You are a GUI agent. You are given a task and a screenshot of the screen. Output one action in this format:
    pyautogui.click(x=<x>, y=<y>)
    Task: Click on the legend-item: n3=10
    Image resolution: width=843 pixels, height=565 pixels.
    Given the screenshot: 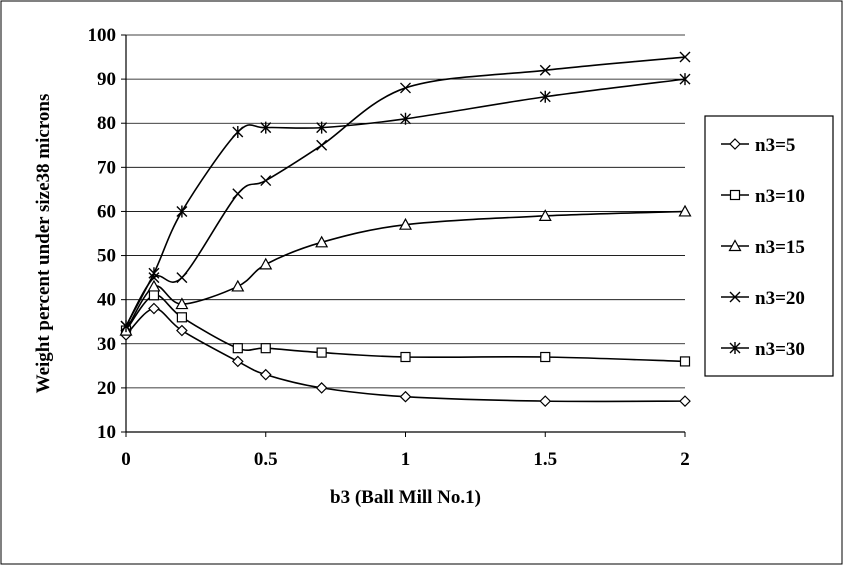 What is the action you would take?
    pyautogui.click(x=763, y=196)
    